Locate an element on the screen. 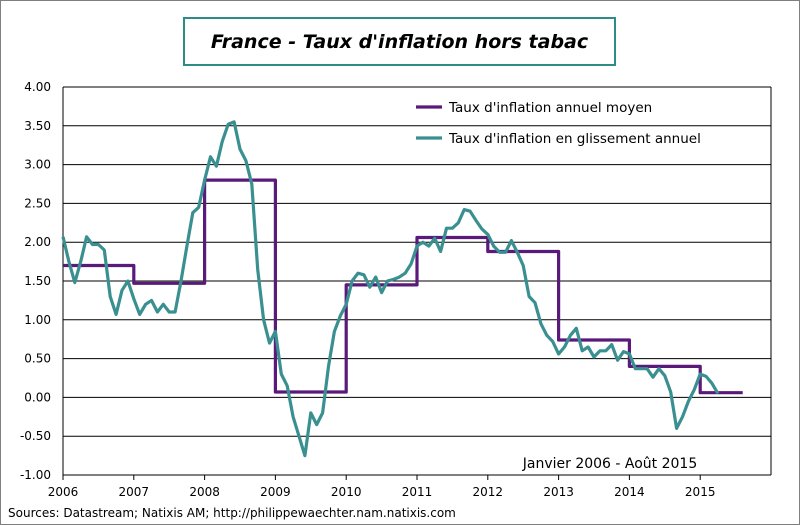 This screenshot has width=800, height=525. x-tick-label: 2015 is located at coordinates (700, 492).